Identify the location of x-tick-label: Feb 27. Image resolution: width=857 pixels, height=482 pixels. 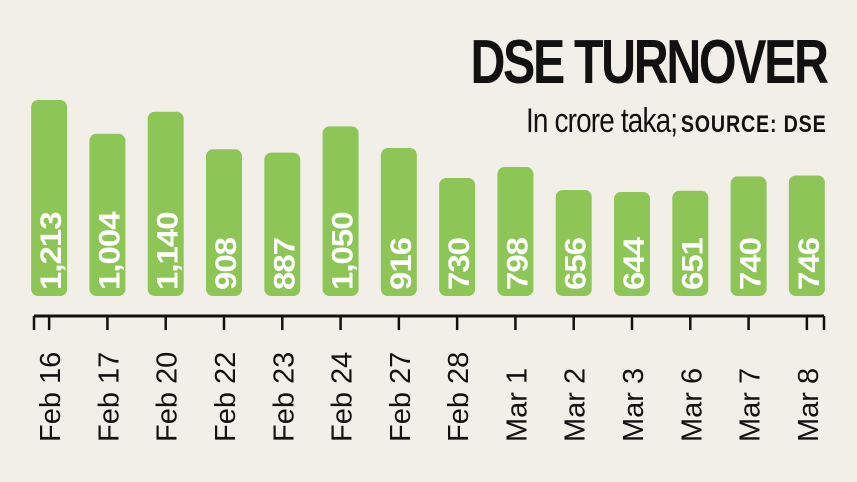
(401, 397).